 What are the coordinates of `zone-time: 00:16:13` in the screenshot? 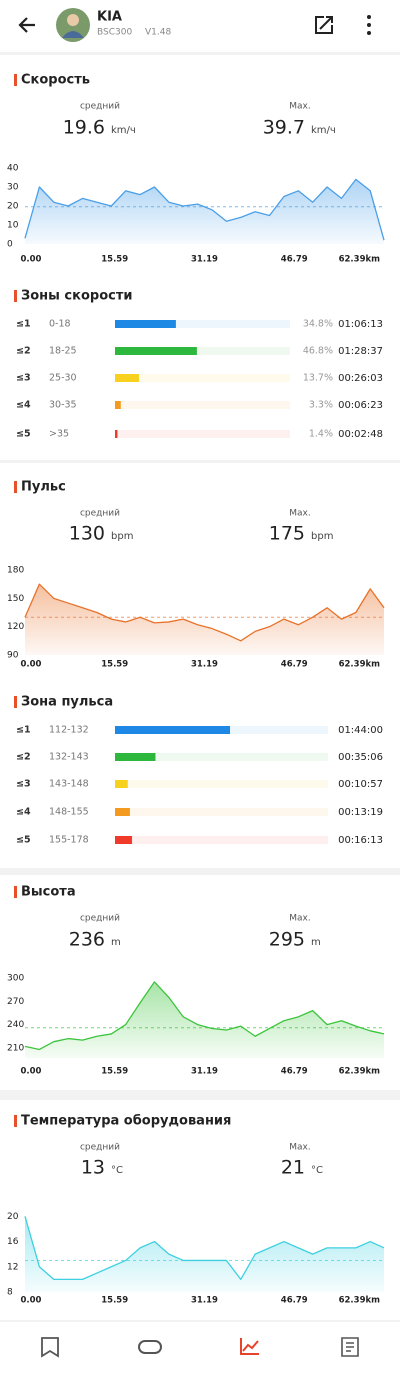 It's located at (360, 840).